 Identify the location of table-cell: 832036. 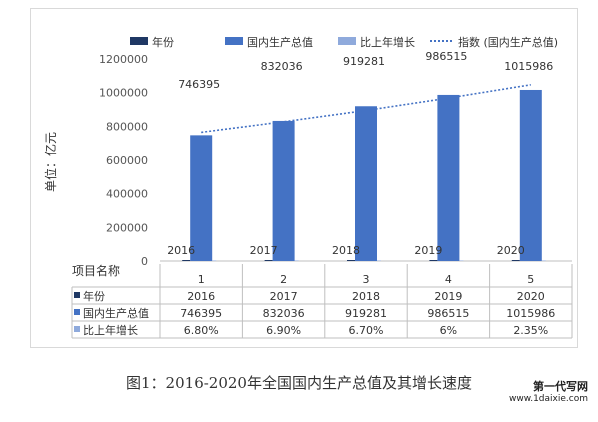
(284, 313).